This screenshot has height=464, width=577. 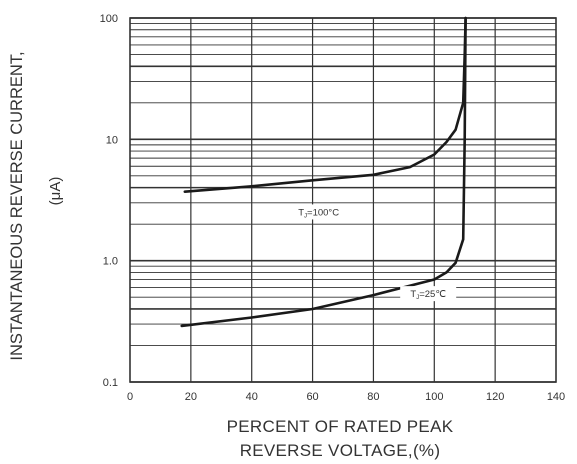 I want to click on series-label-text: TJ=100°C, so click(x=318, y=213).